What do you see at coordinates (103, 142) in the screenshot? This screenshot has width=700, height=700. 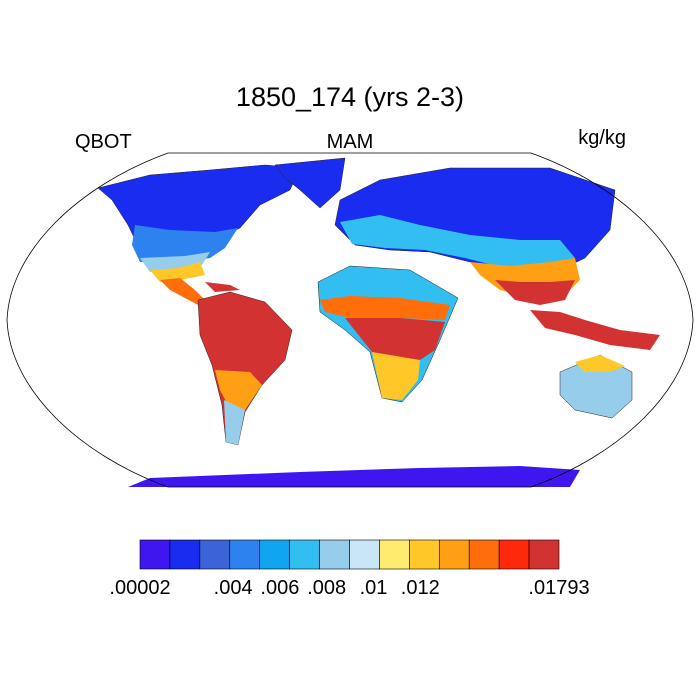 I see `variable-label: QBOT` at bounding box center [103, 142].